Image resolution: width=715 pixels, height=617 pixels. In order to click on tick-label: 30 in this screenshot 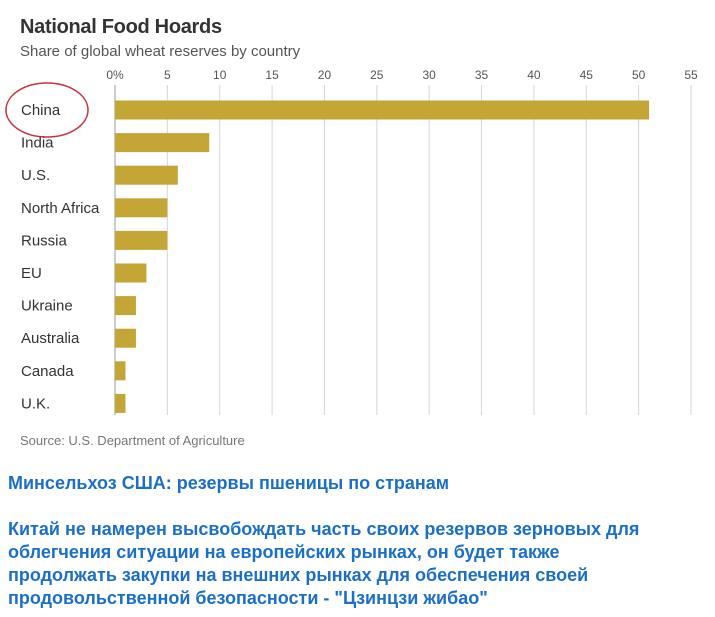, I will do `click(430, 75)`.